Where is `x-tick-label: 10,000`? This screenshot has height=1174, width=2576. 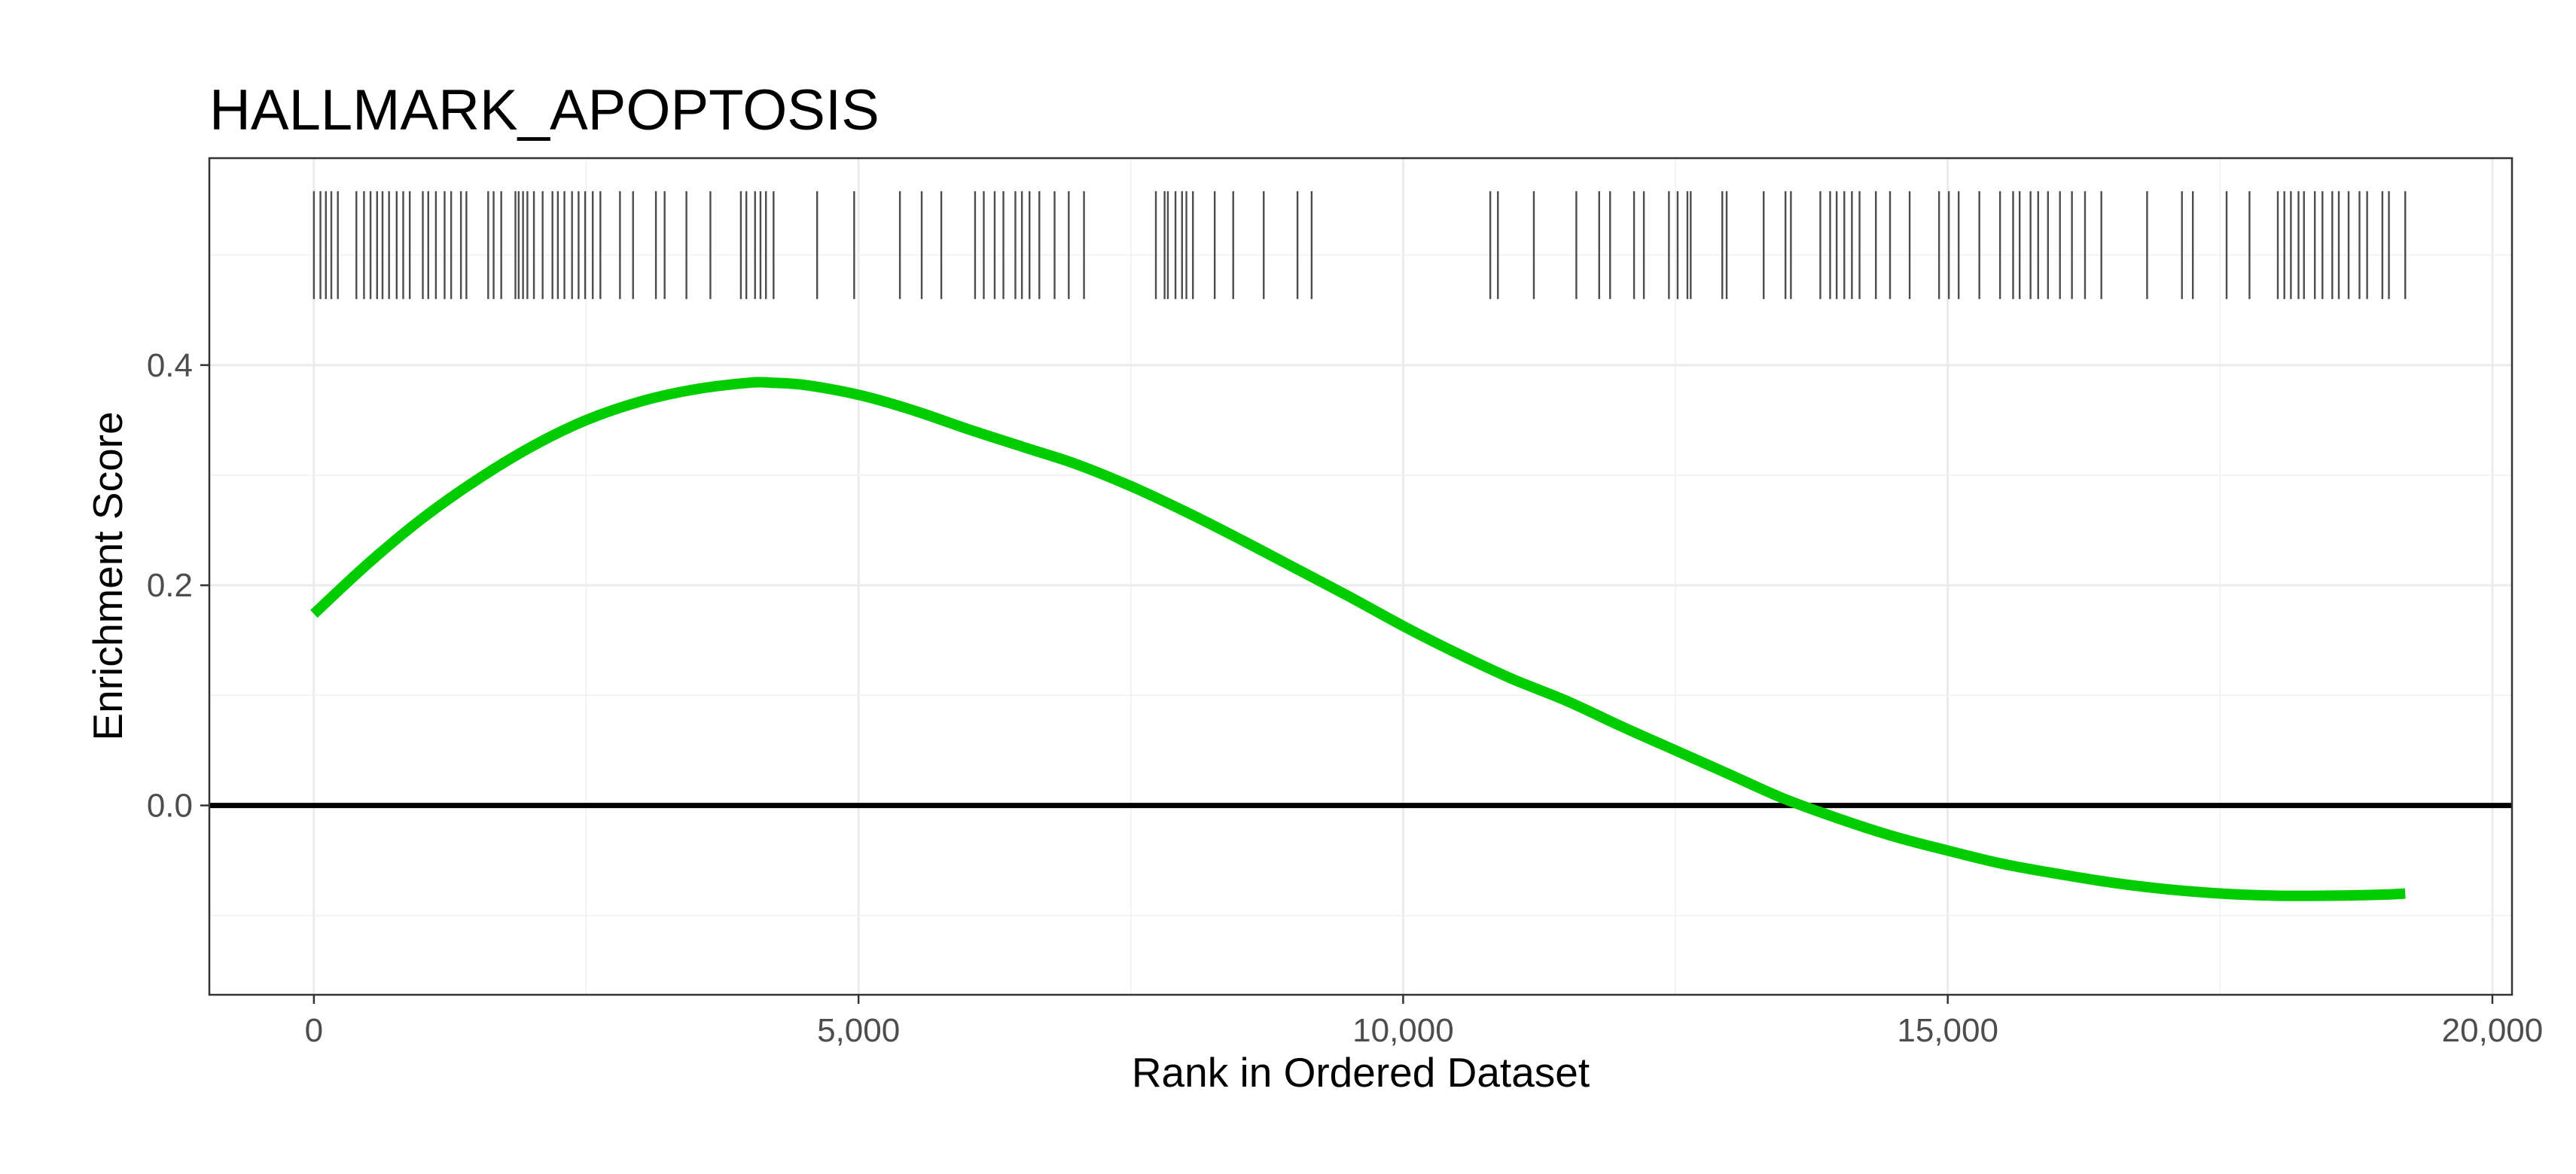 x-tick-label: 10,000 is located at coordinates (1403, 1030).